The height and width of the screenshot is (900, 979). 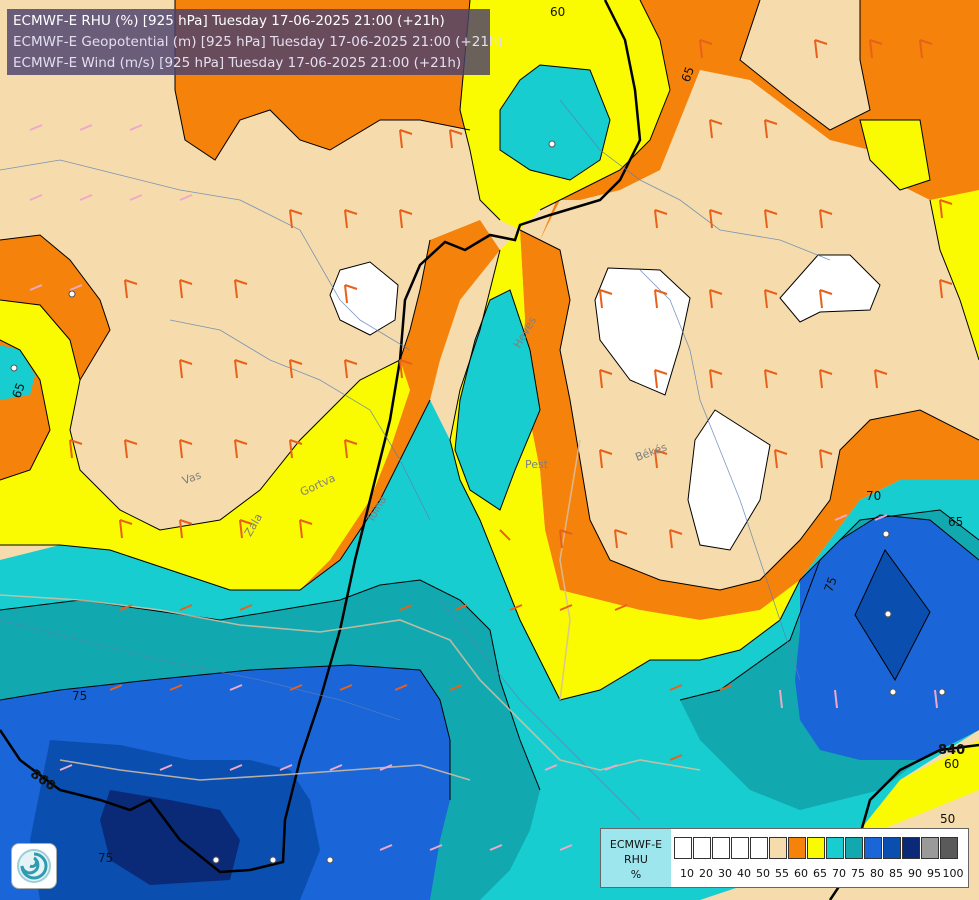 What do you see at coordinates (706, 873) in the screenshot?
I see `legend-tick-label: 20` at bounding box center [706, 873].